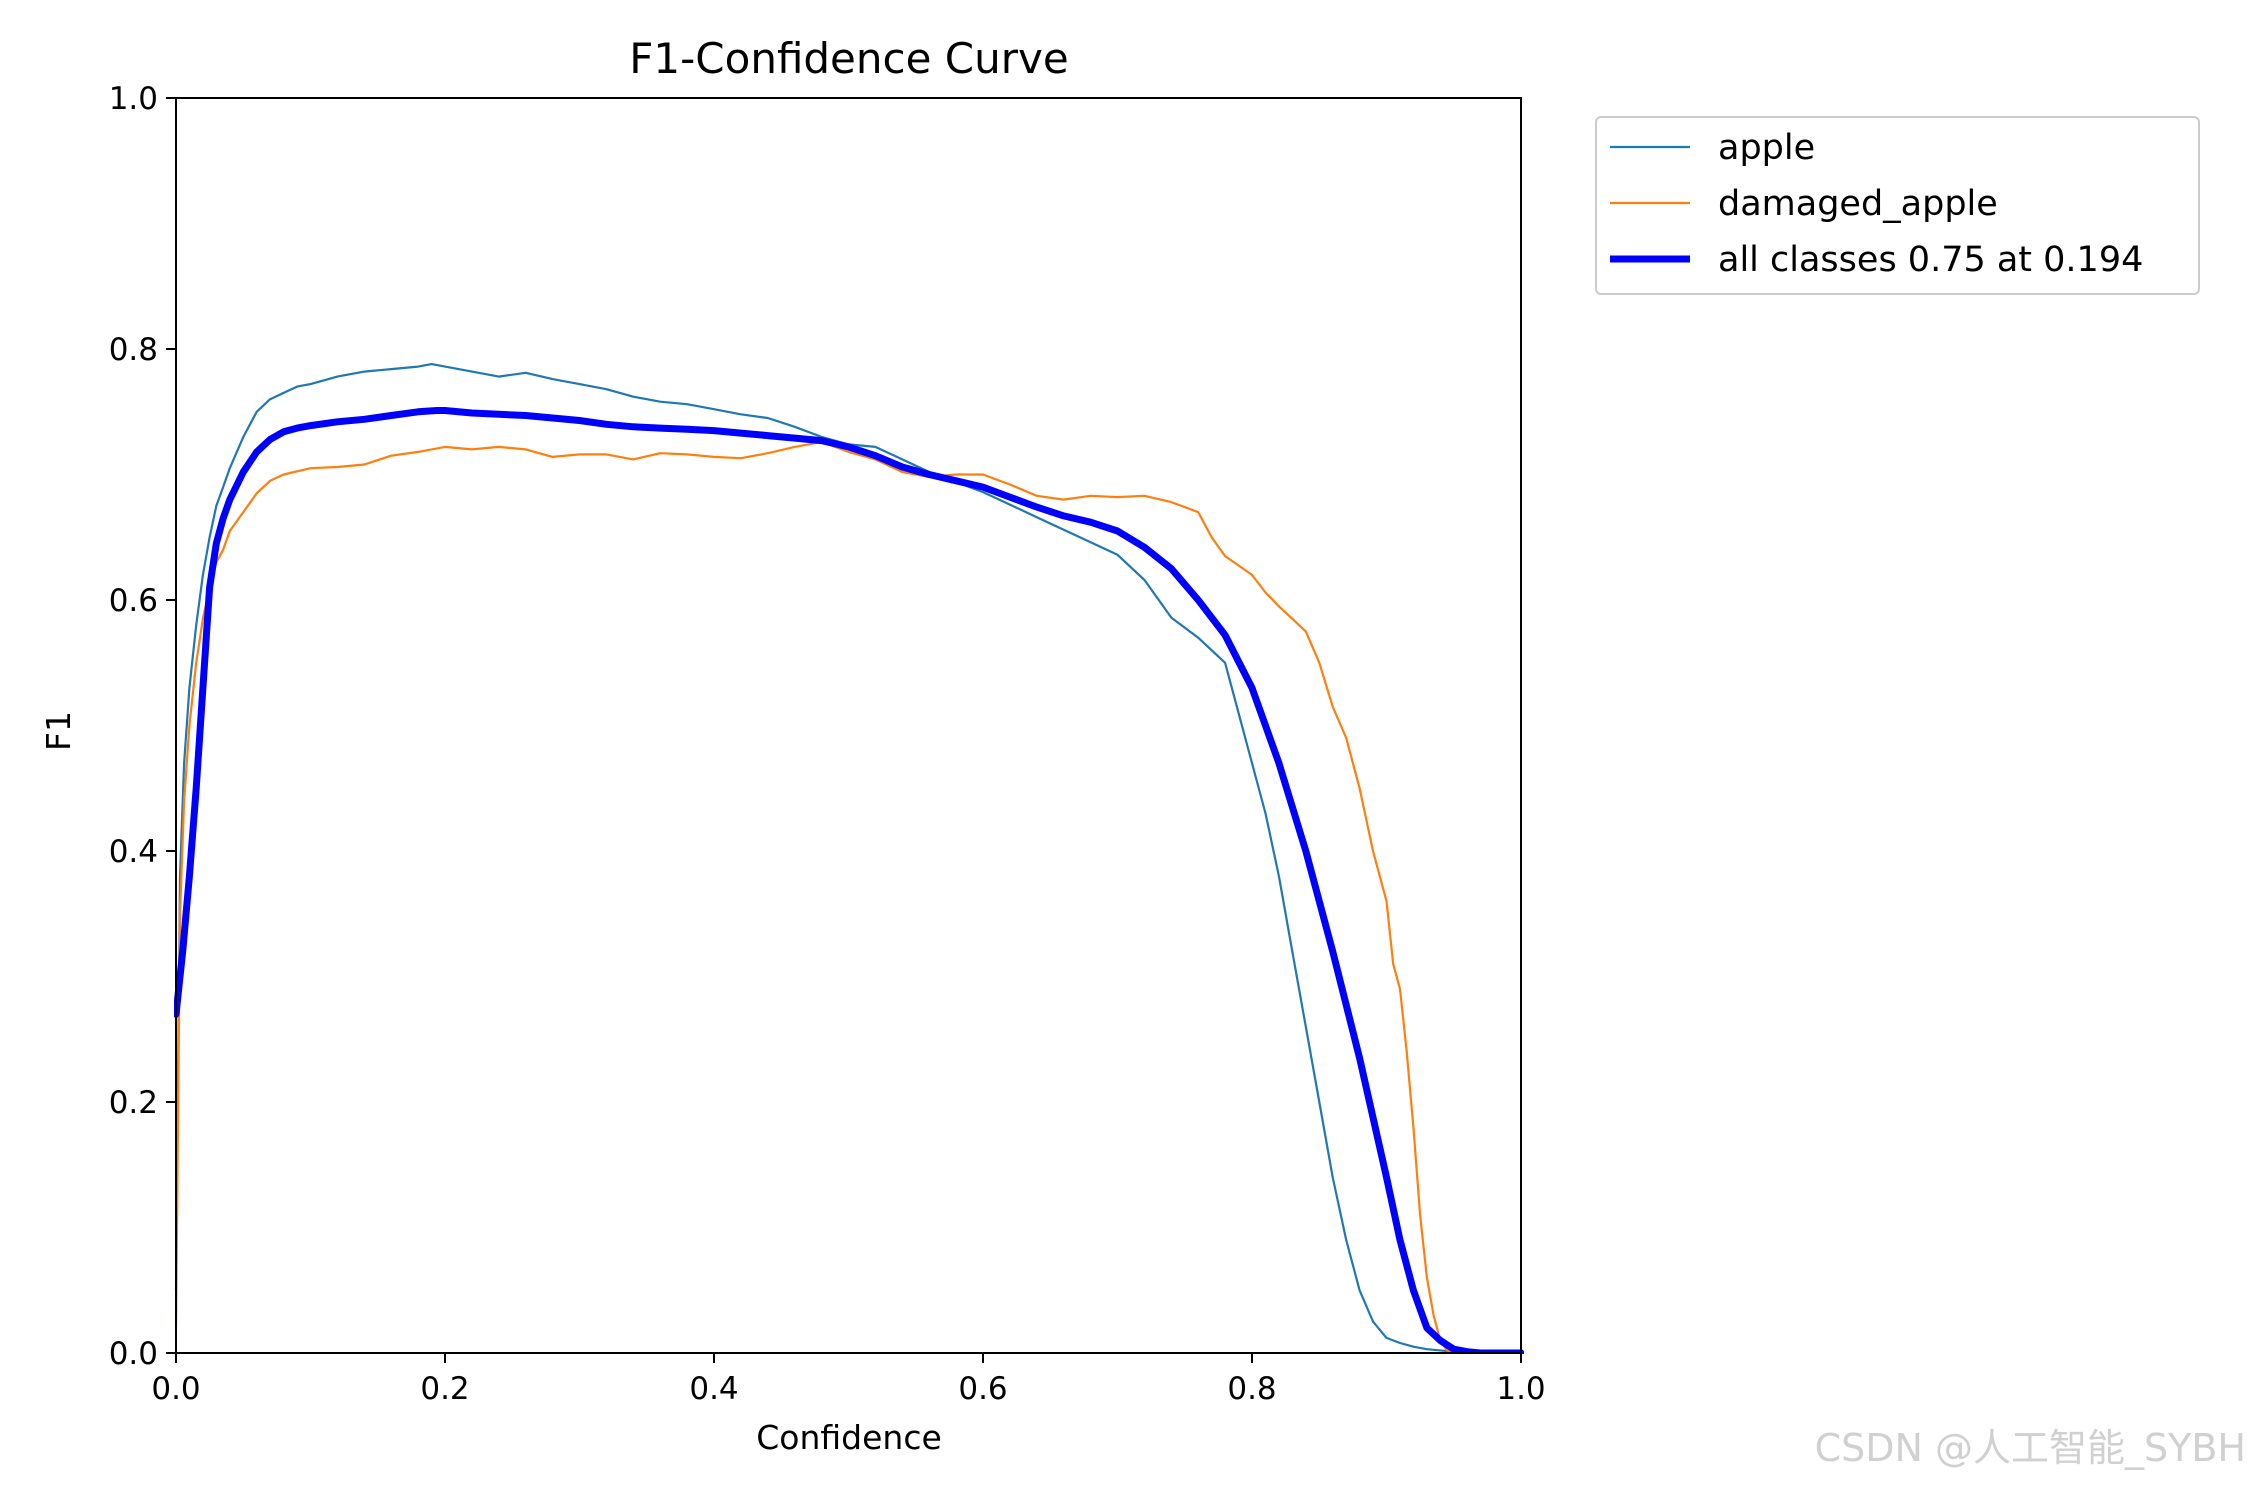  I want to click on legend-box, so click(1897, 205).